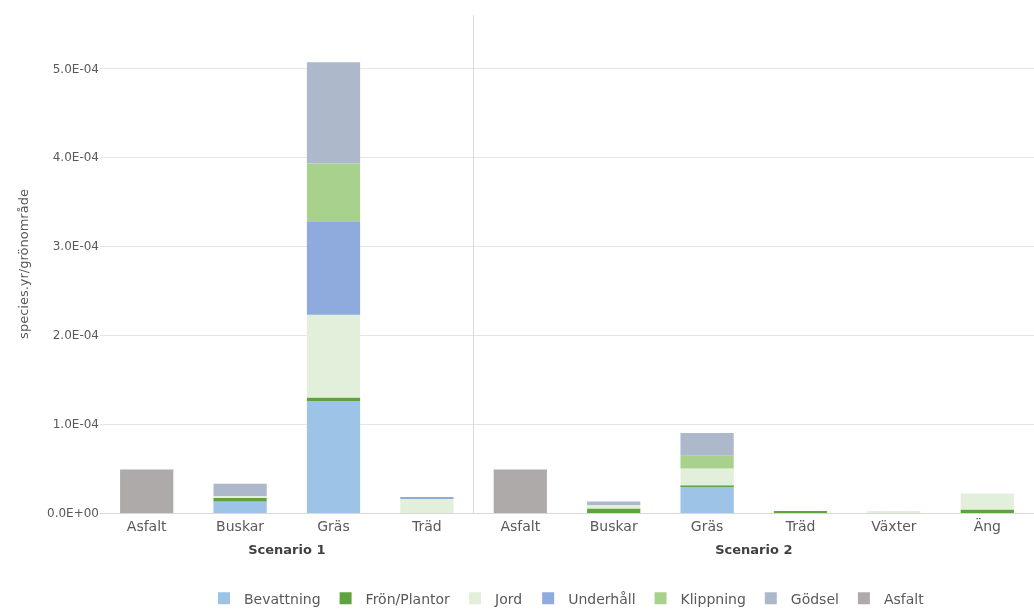 Image resolution: width=1034 pixels, height=615 pixels. Describe the element at coordinates (75, 68) in the screenshot. I see `y-tick-label: 5.0E-04` at that location.